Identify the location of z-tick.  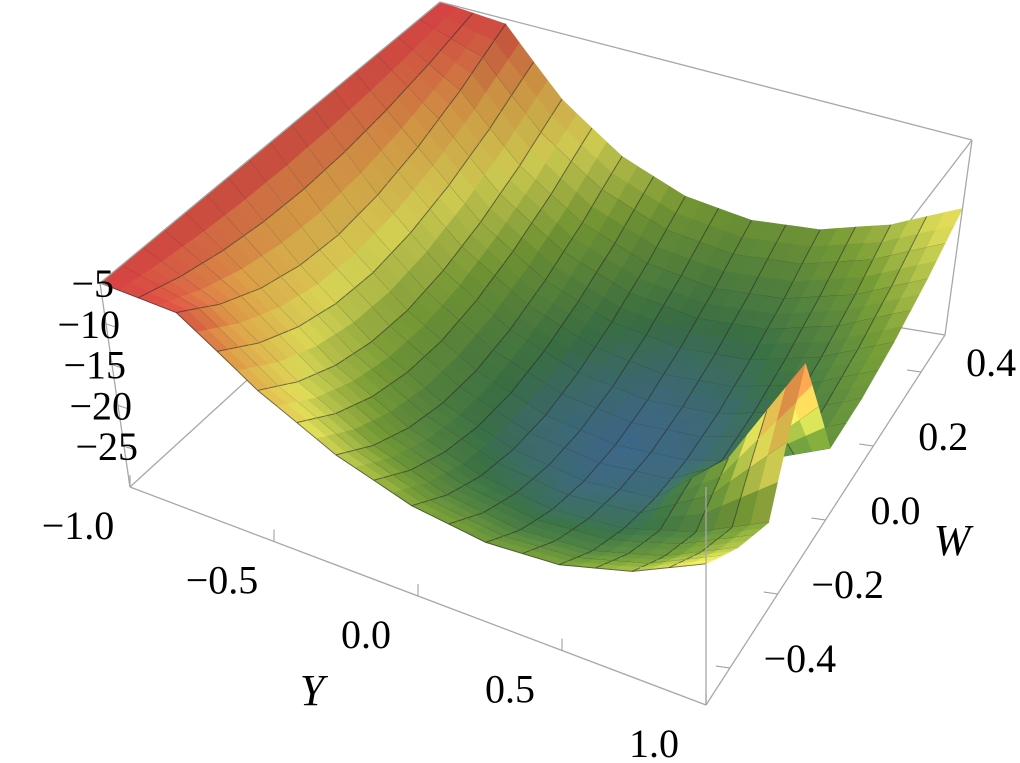
(130, 448).